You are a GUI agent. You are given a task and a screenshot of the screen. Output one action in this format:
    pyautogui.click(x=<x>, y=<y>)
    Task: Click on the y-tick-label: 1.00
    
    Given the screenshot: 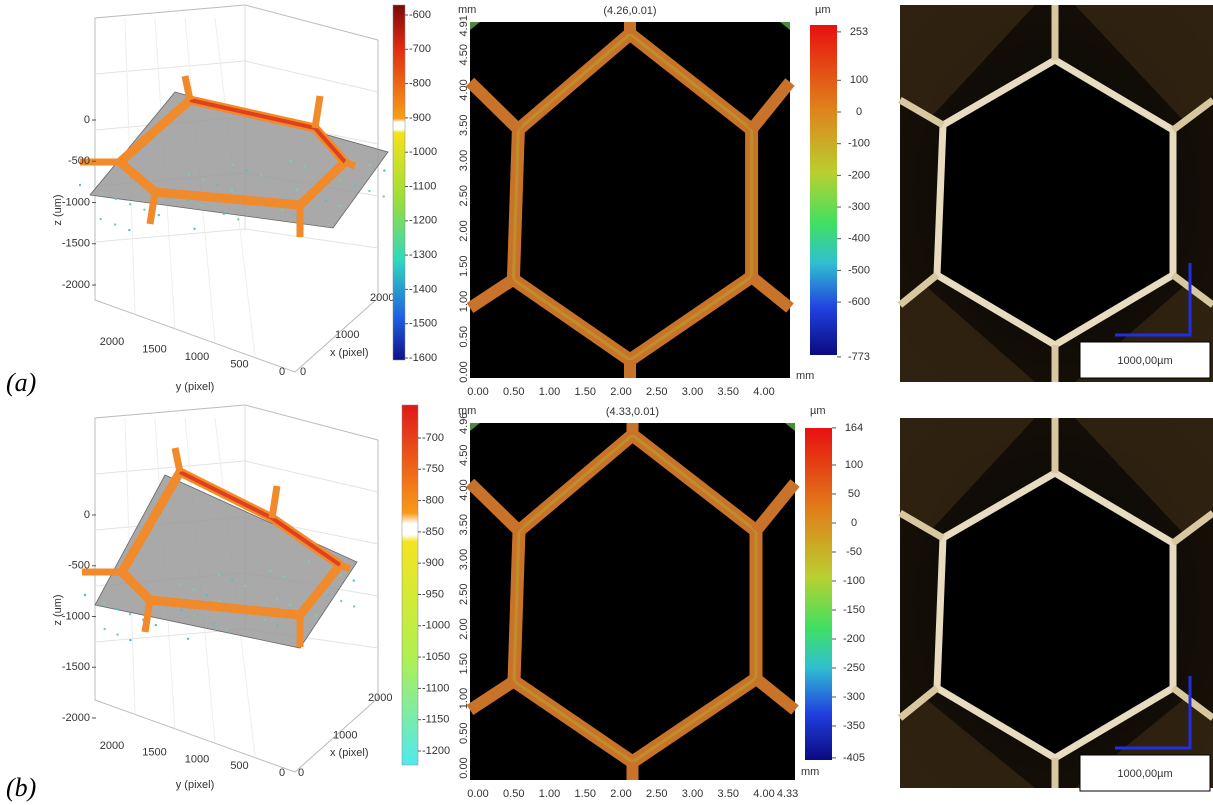 What is the action you would take?
    pyautogui.click(x=464, y=301)
    